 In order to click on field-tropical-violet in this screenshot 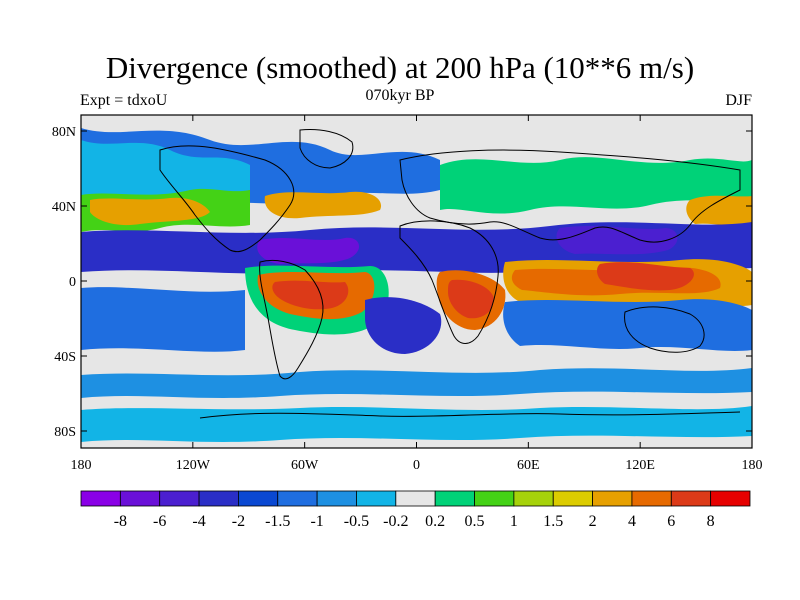, I will do `click(308, 250)`.